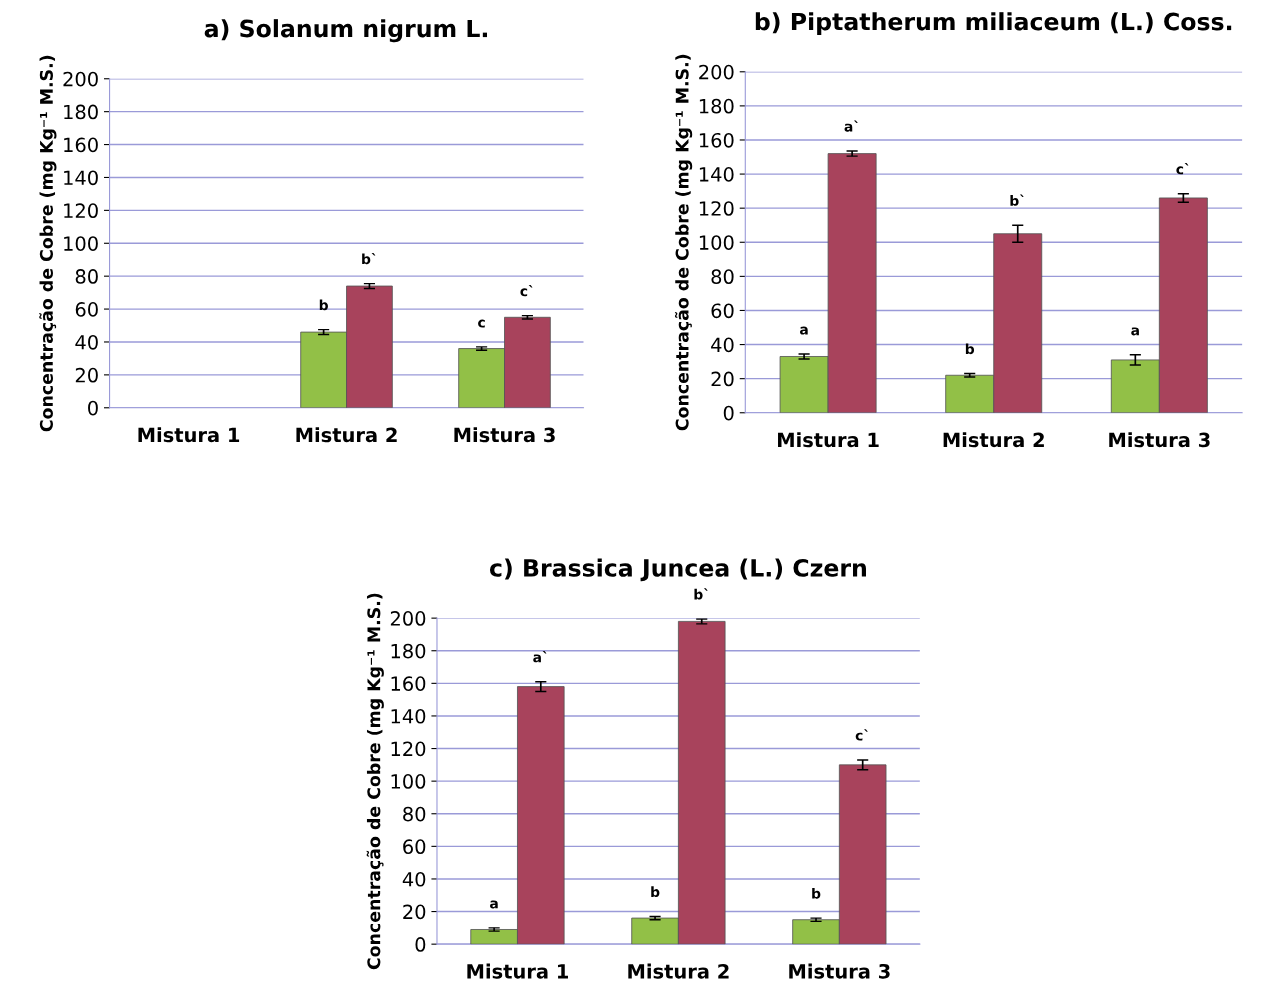 This screenshot has width=1274, height=997. Describe the element at coordinates (678, 570) in the screenshot. I see `chart-title: c) Brassica Juncea (L.) Czern` at that location.